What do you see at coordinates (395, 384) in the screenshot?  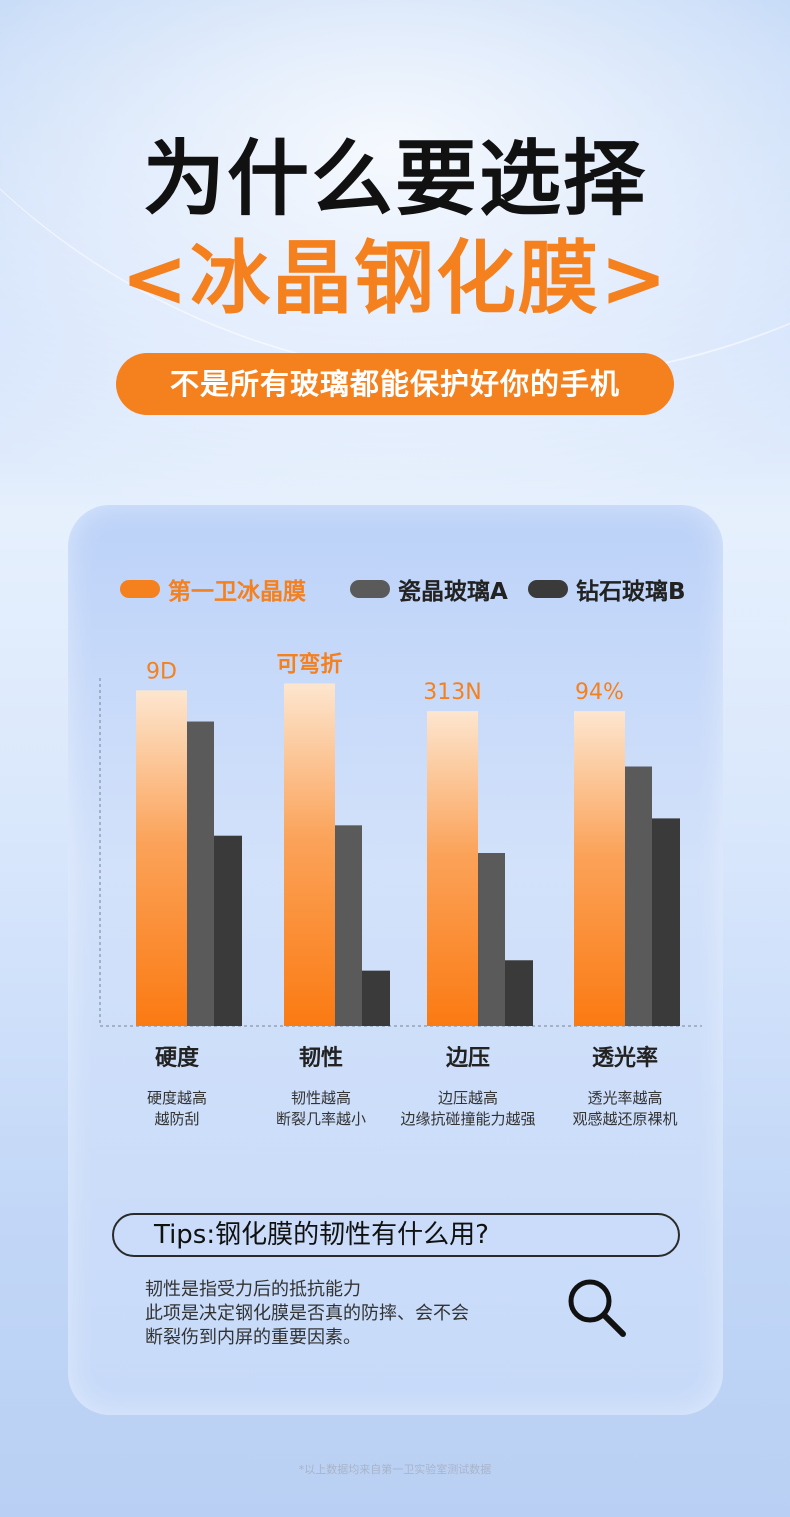 I see `tagline-pill: 不是所有玻璃都能保护好你的手机` at bounding box center [395, 384].